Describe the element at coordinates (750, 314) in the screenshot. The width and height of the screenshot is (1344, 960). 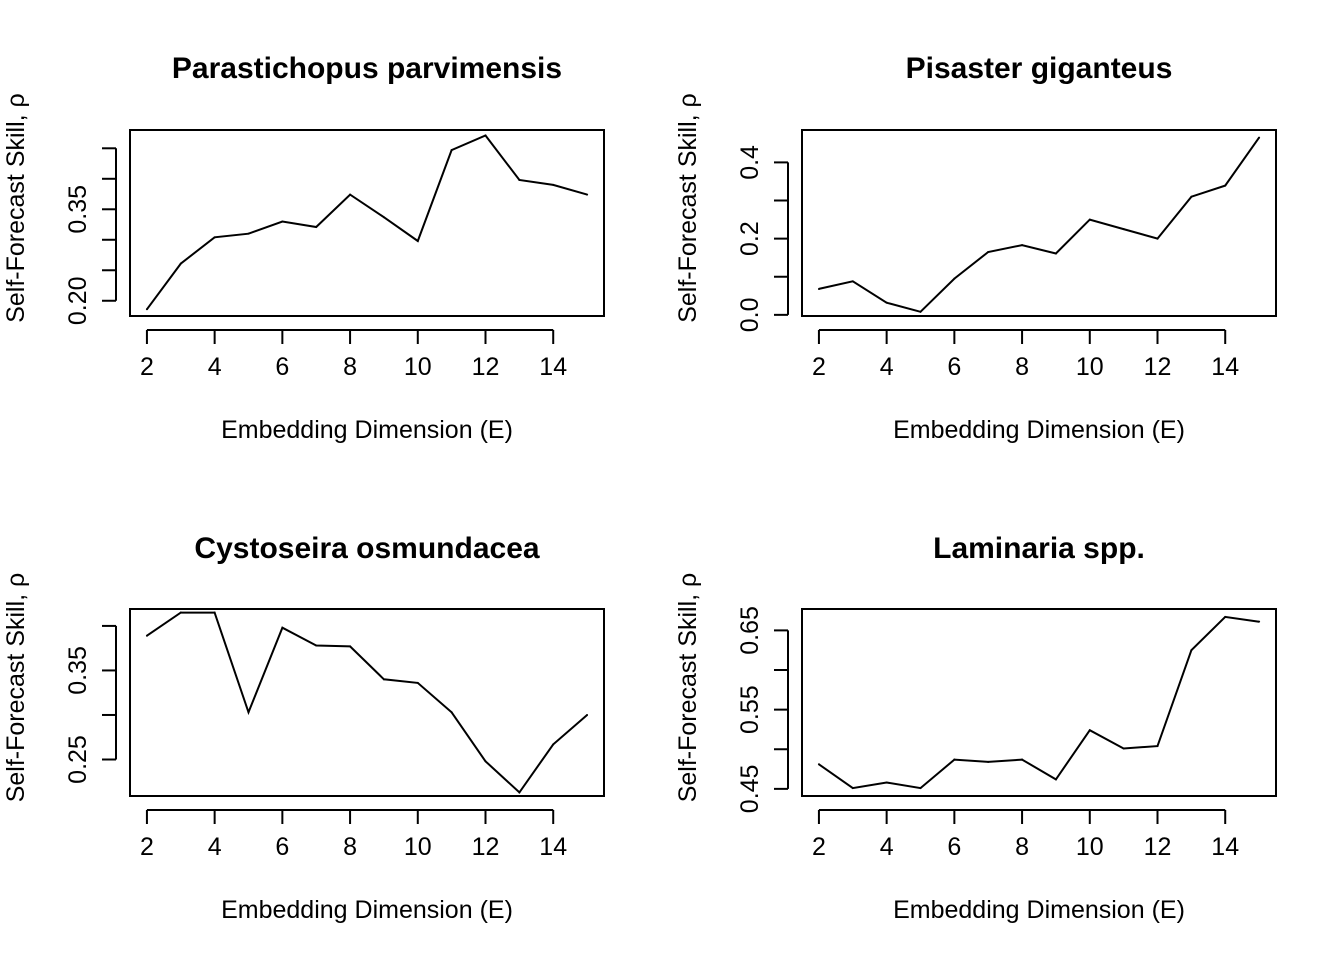
I see `y-tick-label: 0.0` at that location.